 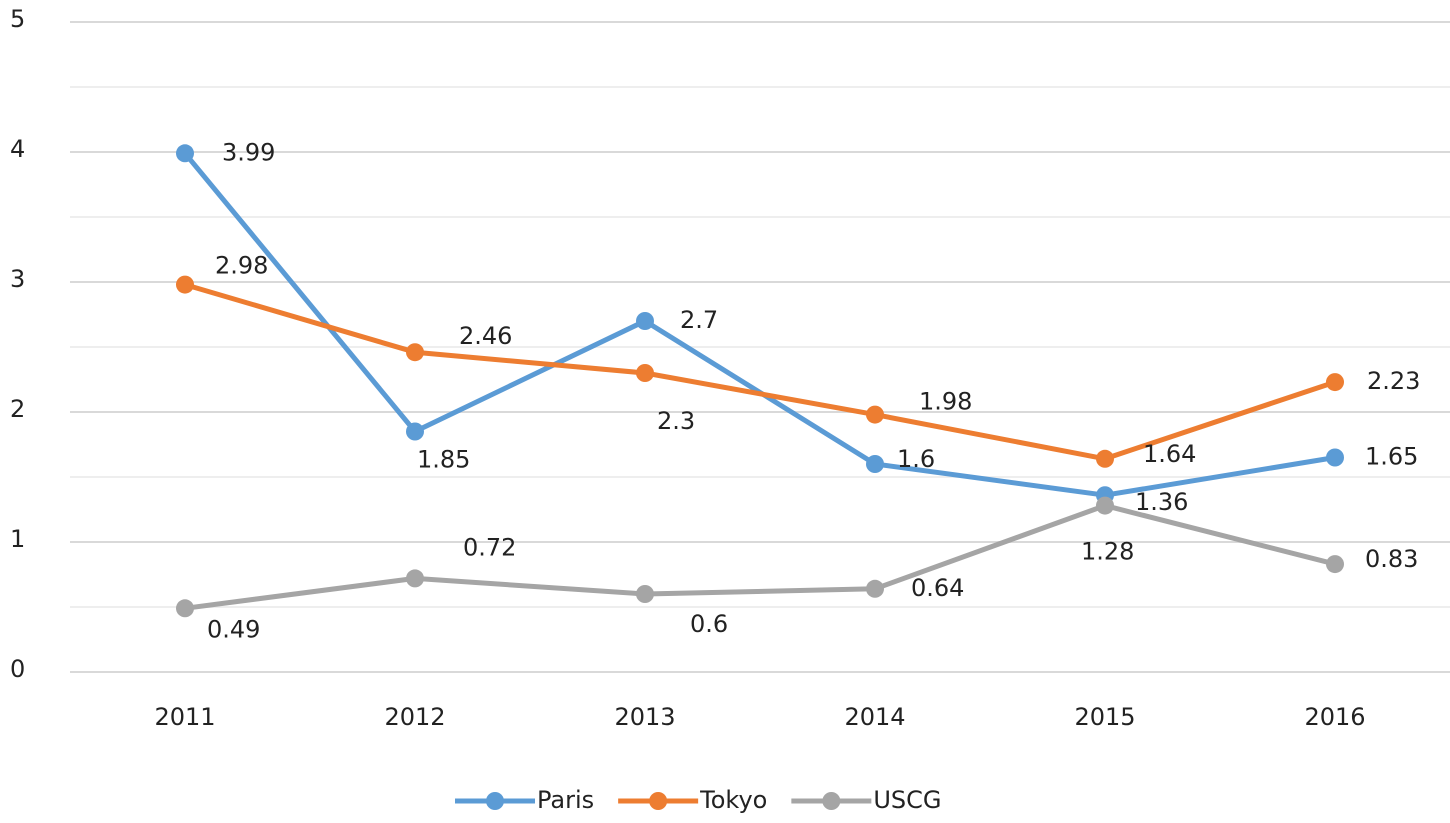 What do you see at coordinates (485, 336) in the screenshot?
I see `data-label: 2.46` at bounding box center [485, 336].